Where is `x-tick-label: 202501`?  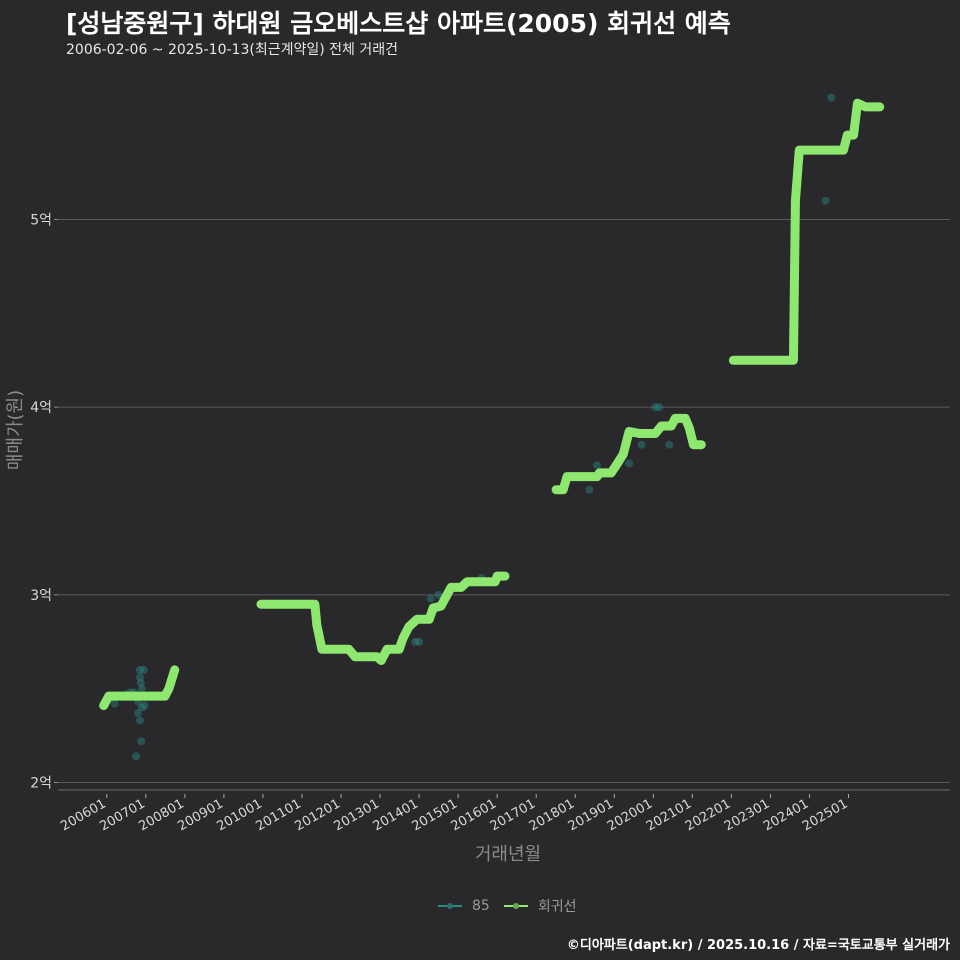 x-tick-label: 202501 is located at coordinates (825, 815).